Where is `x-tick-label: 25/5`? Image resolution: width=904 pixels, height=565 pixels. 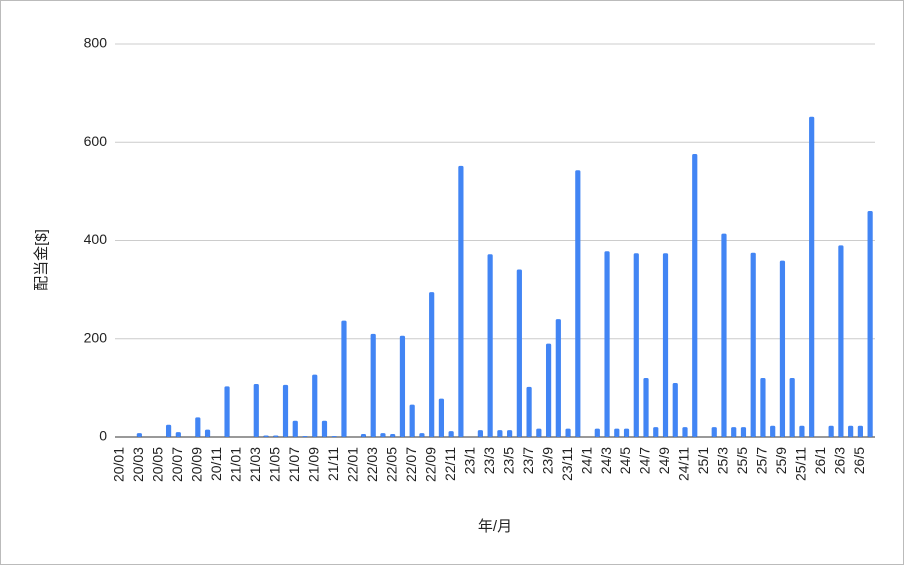
x-tick-label: 25/5 is located at coordinates (742, 460).